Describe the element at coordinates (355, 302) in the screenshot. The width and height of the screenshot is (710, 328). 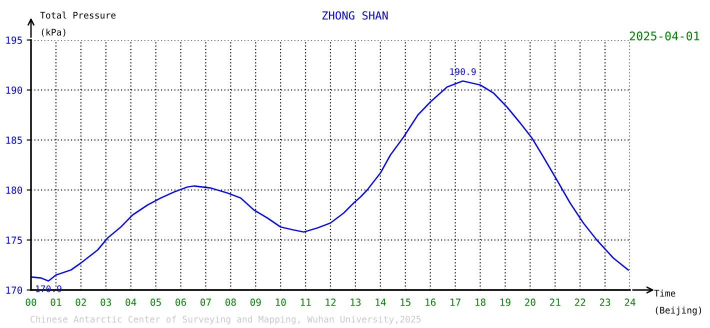
I see `x-tick-label: 13` at that location.